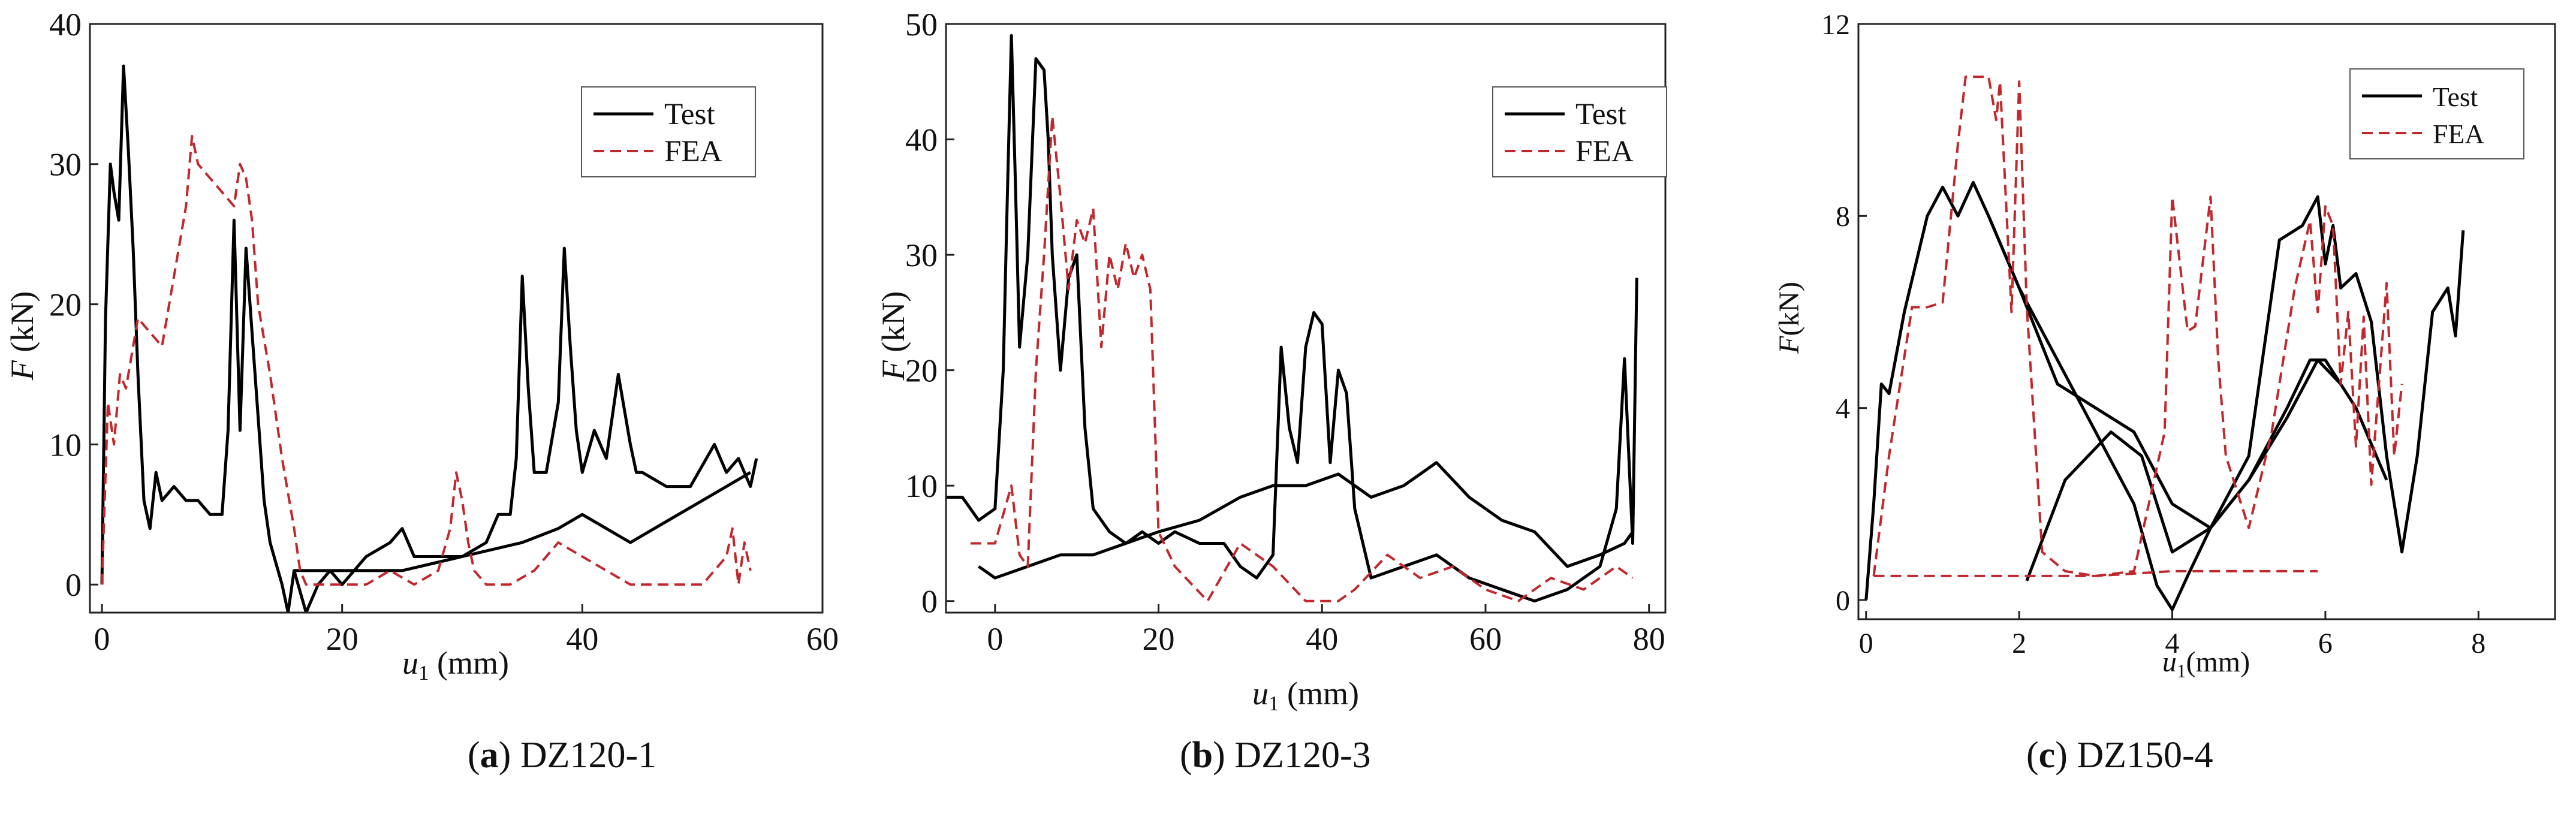 The height and width of the screenshot is (817, 2576). Describe the element at coordinates (1843, 217) in the screenshot. I see `y-tick-label: 8` at that location.